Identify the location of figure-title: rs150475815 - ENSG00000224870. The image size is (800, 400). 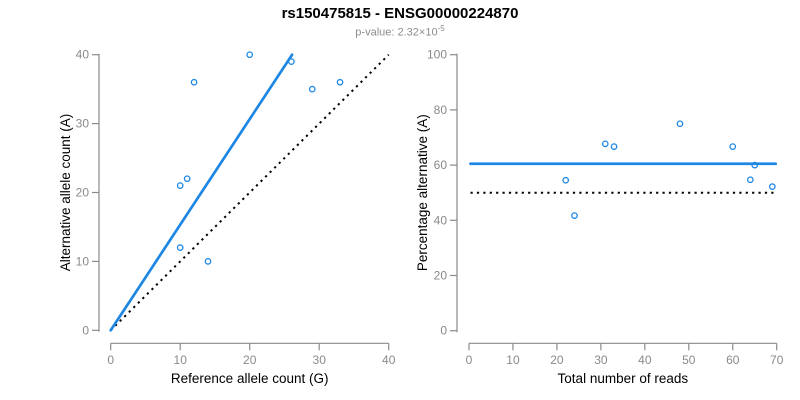
(400, 13).